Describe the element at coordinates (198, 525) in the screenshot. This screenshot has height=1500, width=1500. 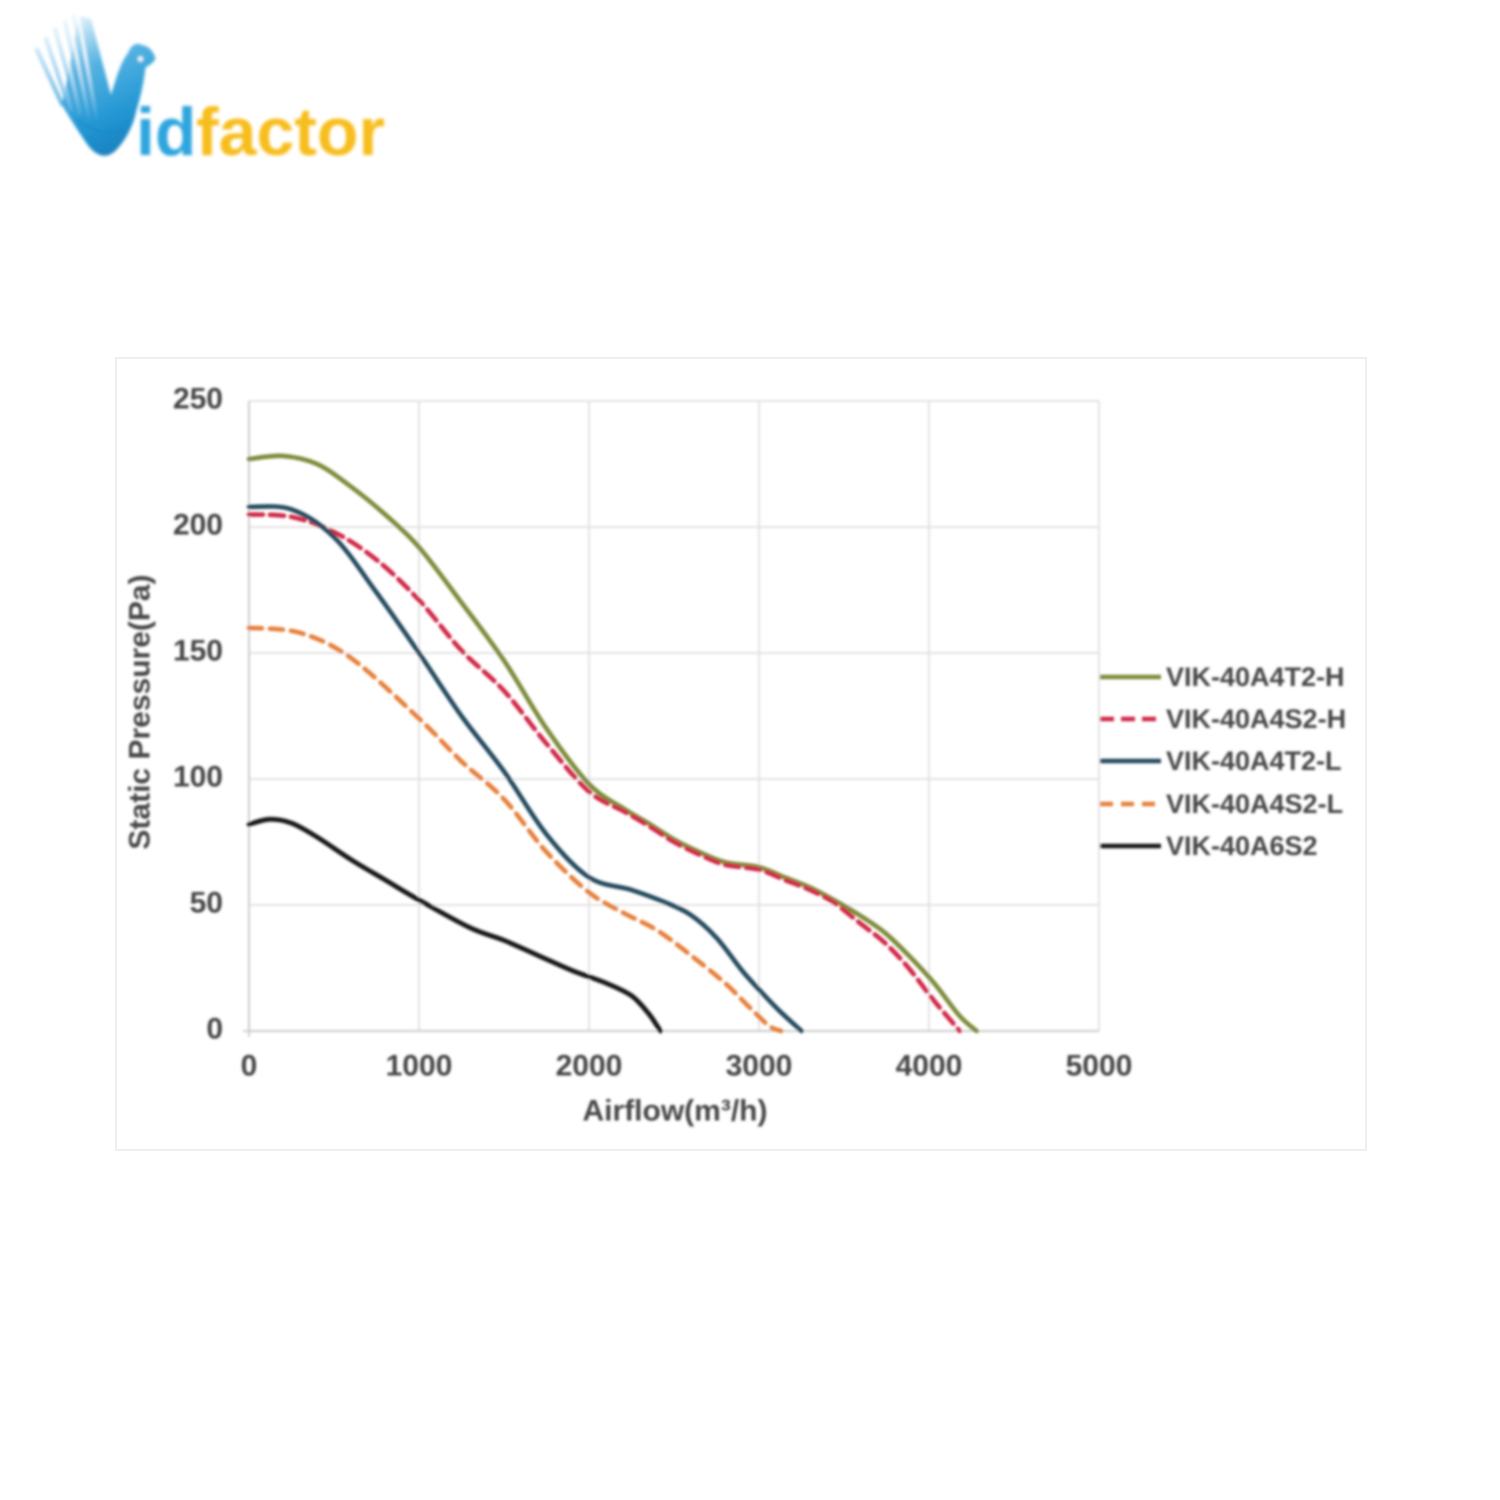
I see `svg-text: 200` at that location.